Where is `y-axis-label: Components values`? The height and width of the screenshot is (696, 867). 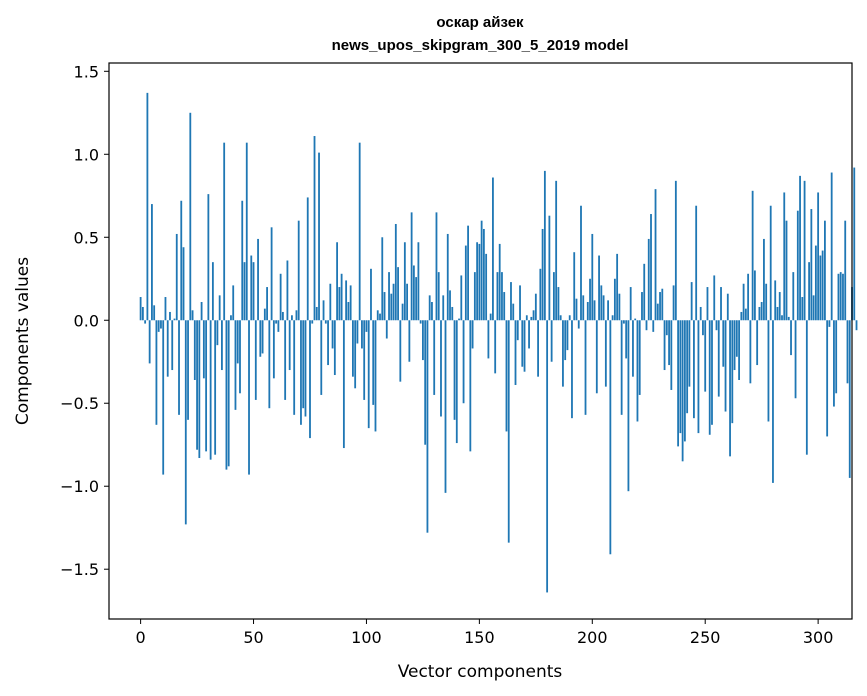 y-axis-label: Components values is located at coordinates (23, 341).